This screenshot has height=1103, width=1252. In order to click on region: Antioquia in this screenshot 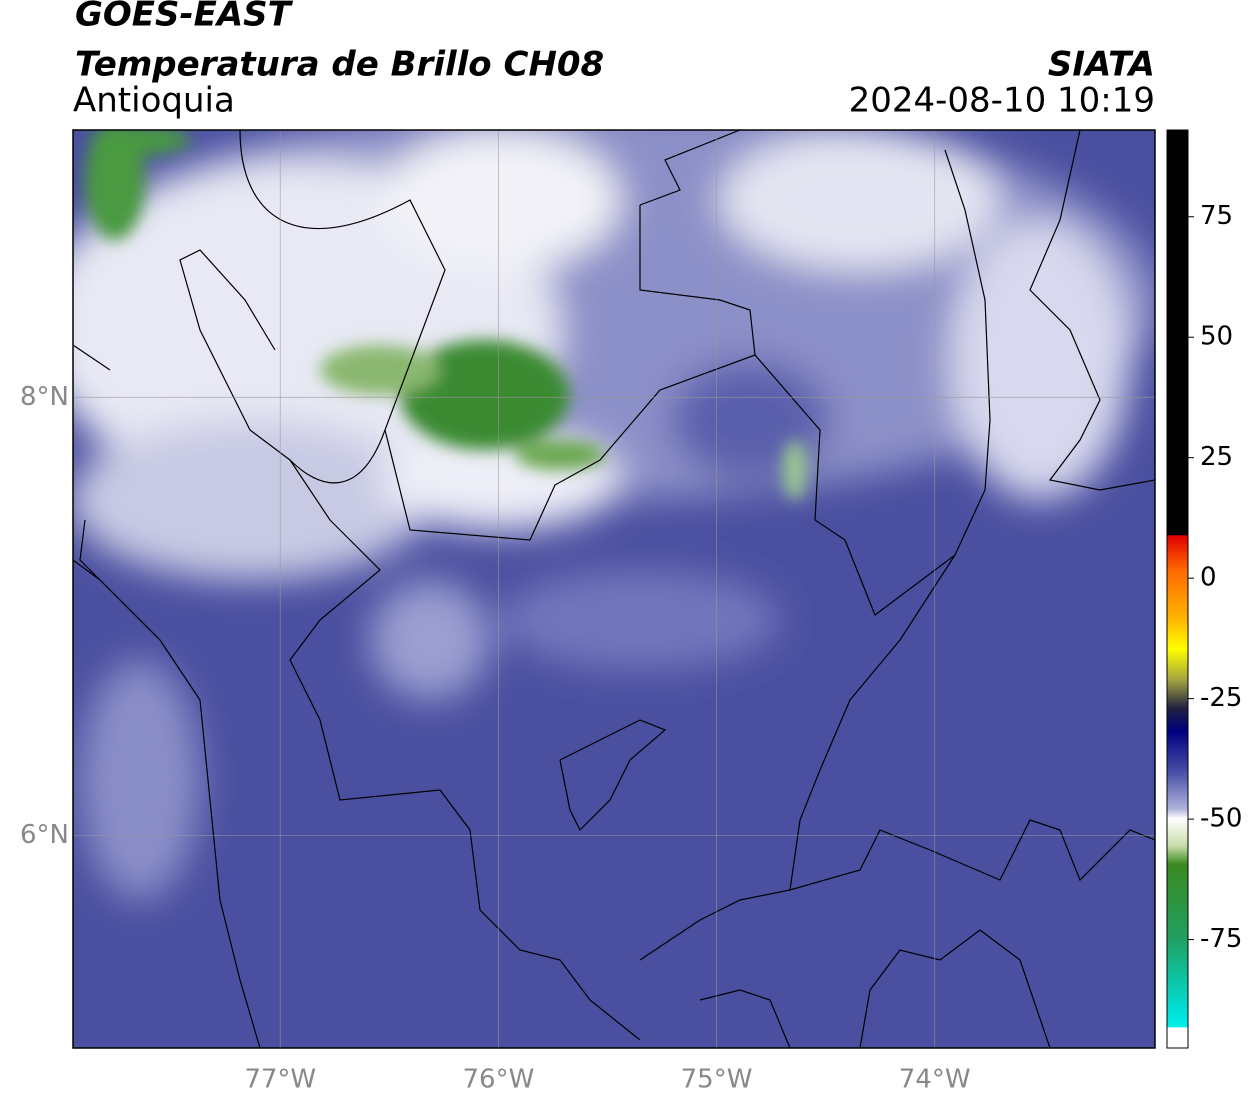, I will do `click(154, 101)`.